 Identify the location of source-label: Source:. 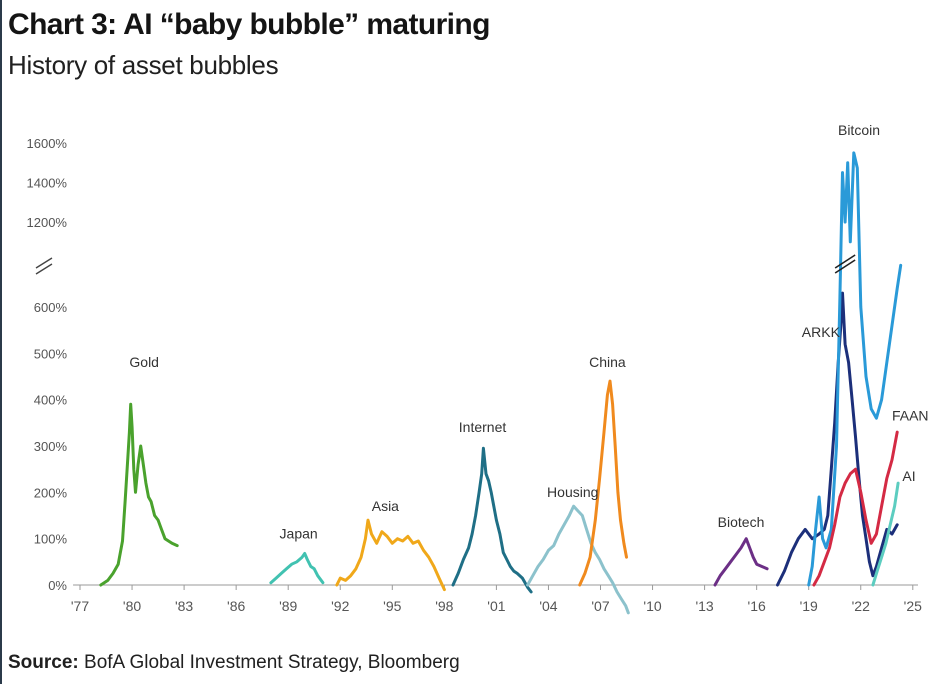
(43, 662).